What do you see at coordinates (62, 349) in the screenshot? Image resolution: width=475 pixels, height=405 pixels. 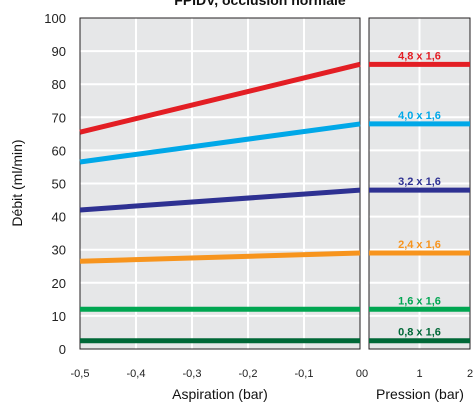 I see `y-tick-label: 0` at bounding box center [62, 349].